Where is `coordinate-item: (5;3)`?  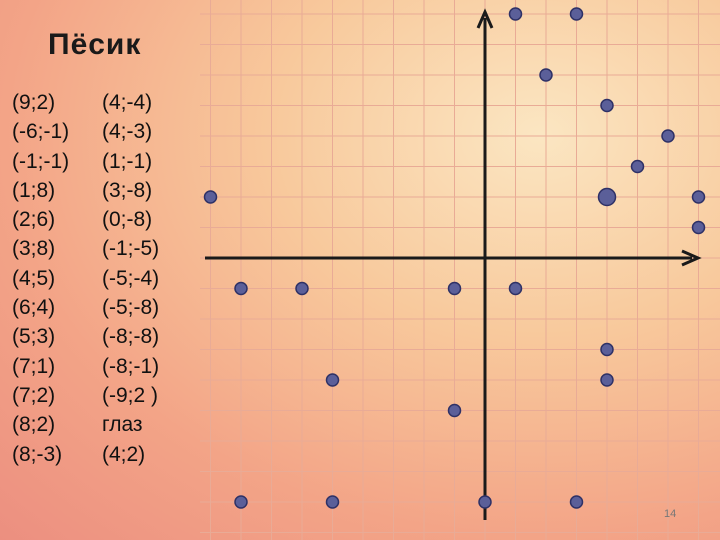
coordinate-item: (5;3) is located at coordinates (34, 337).